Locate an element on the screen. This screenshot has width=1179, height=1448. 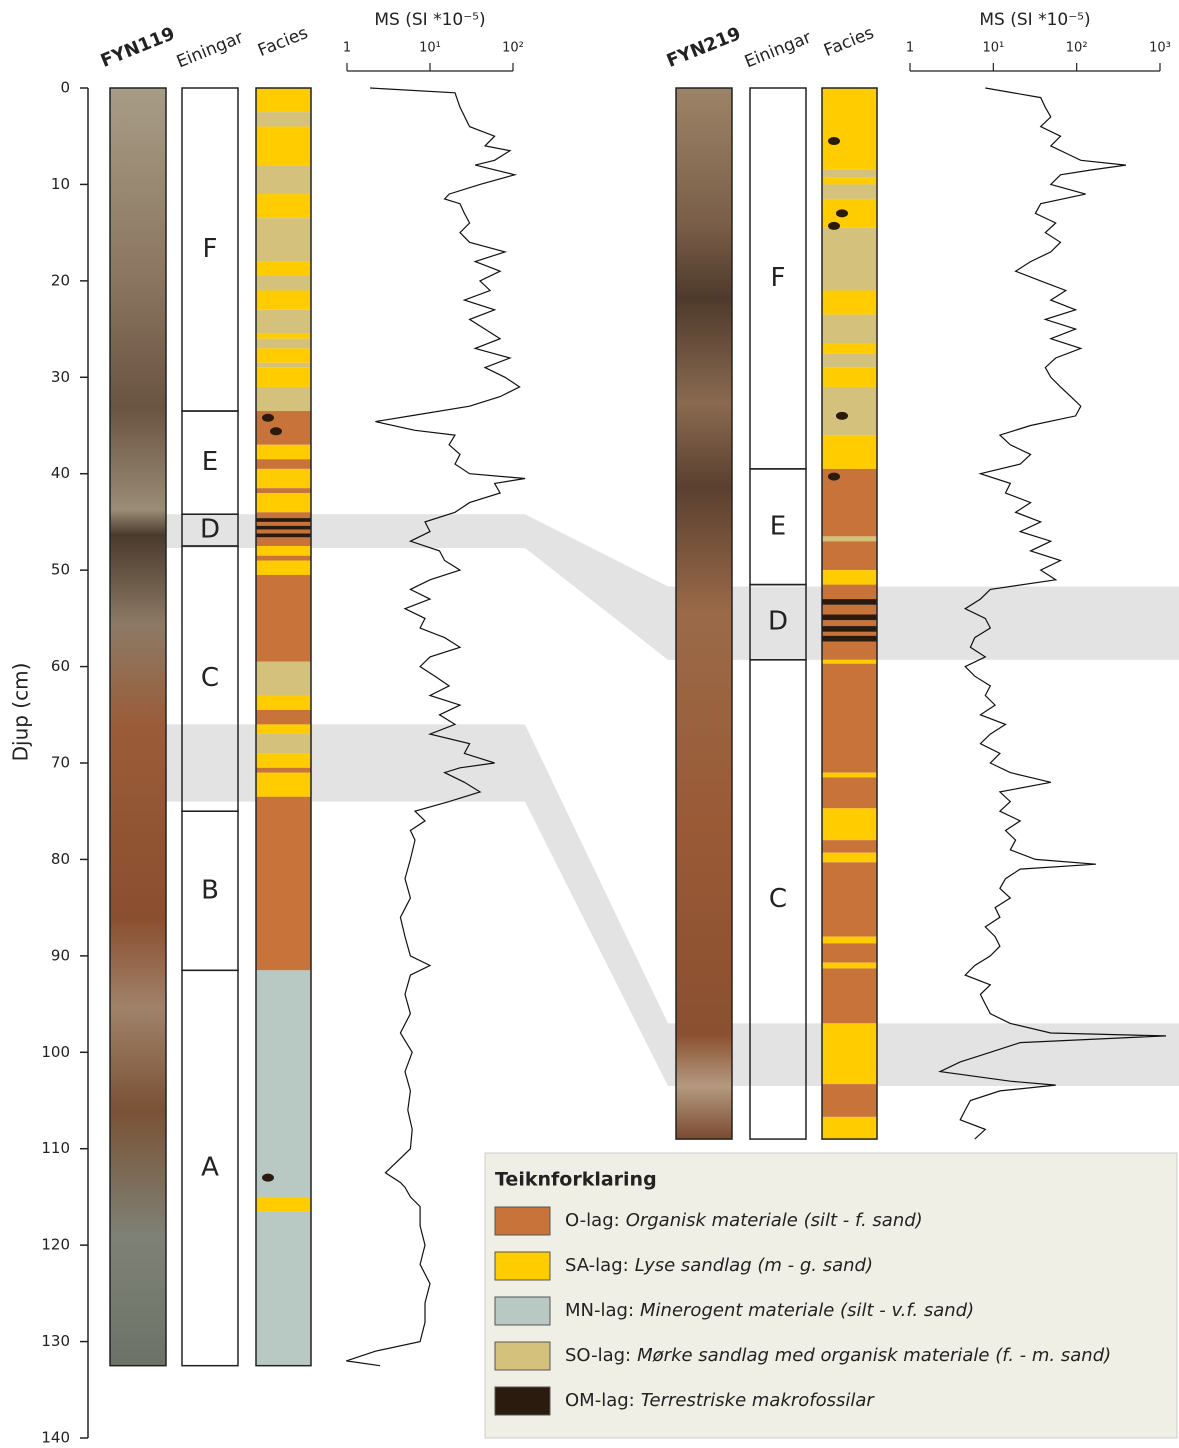
legend-text: Organisk materiale (silt - f. sand) is located at coordinates (774, 1220).